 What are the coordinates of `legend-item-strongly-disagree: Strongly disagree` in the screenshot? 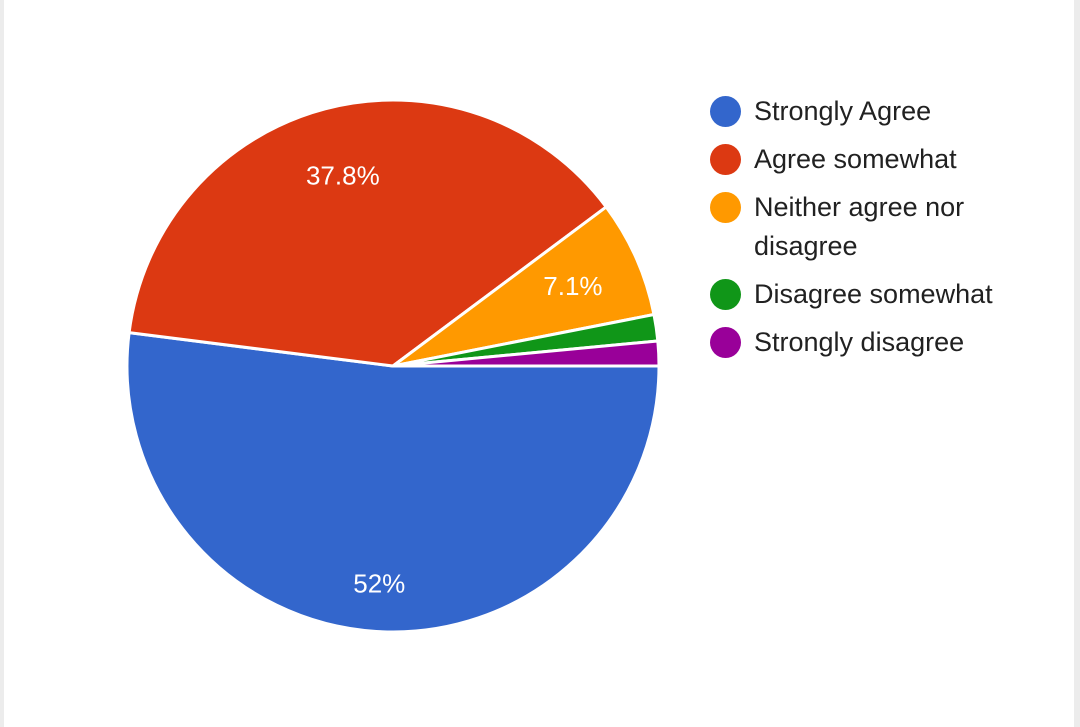 It's located at (855, 342).